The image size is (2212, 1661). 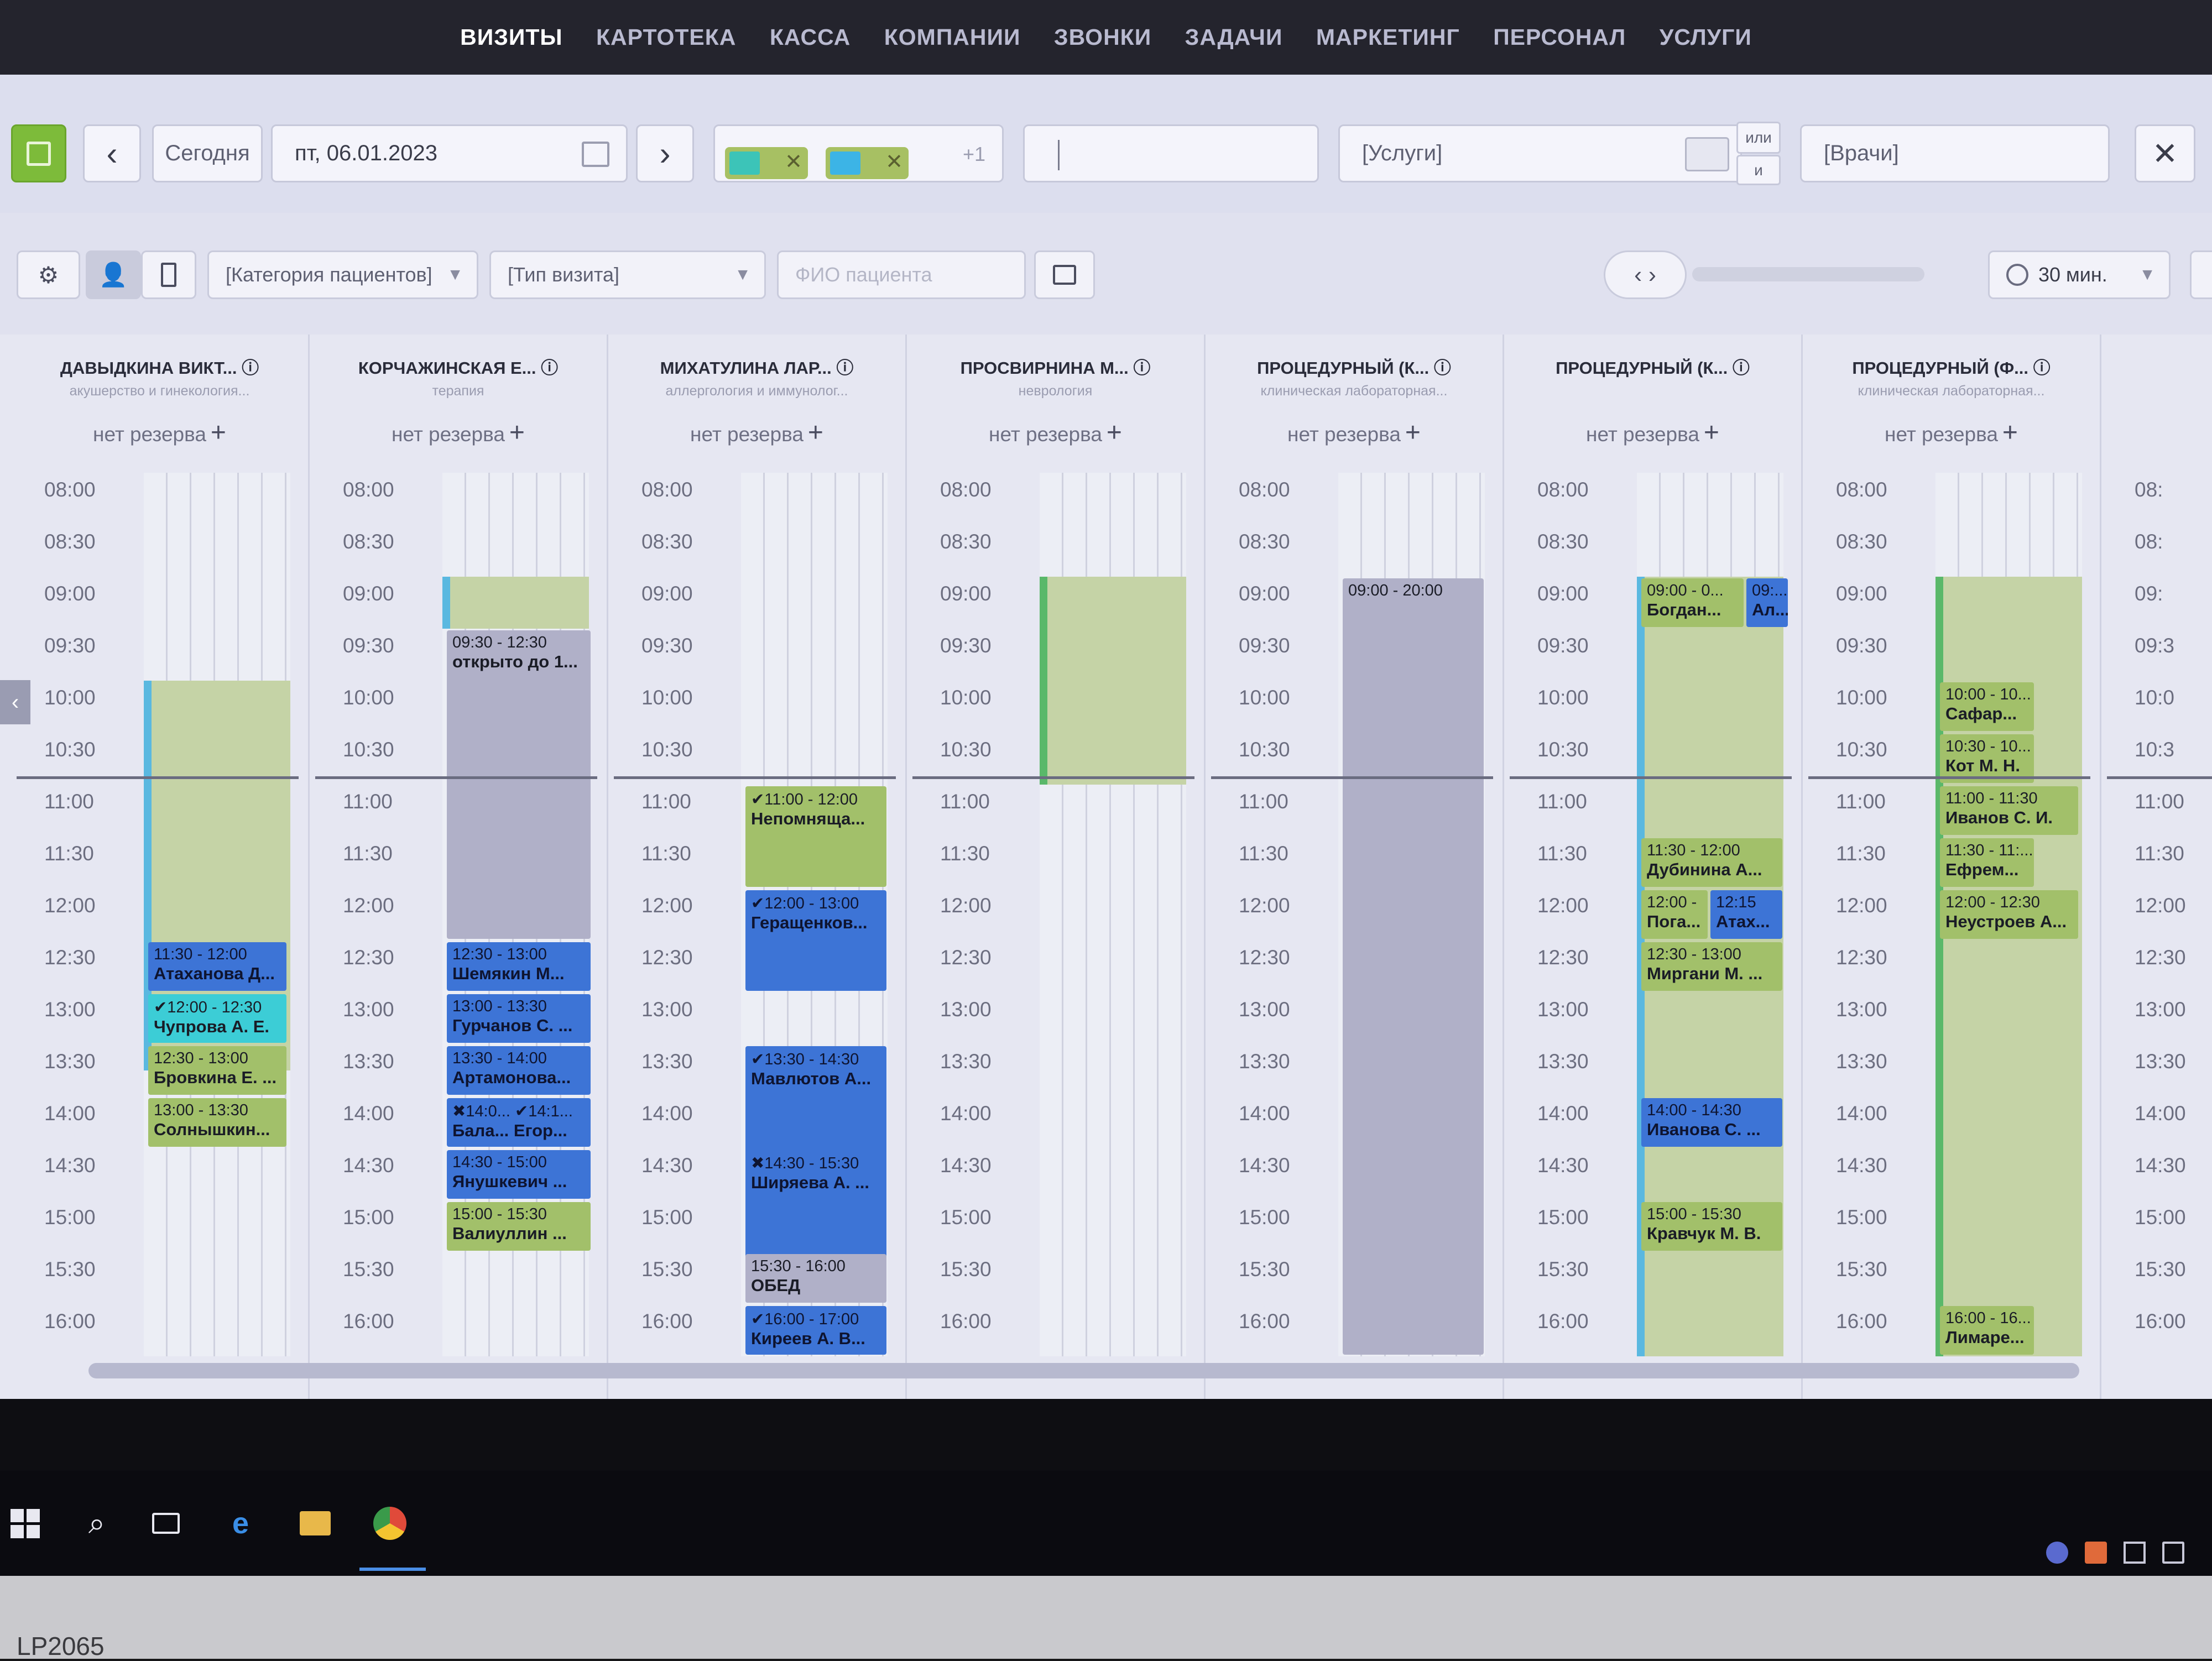 What do you see at coordinates (160, 368) in the screenshot?
I see `doctor-name: ДАВЫДКИНА ВИКТ... ⓘ` at bounding box center [160, 368].